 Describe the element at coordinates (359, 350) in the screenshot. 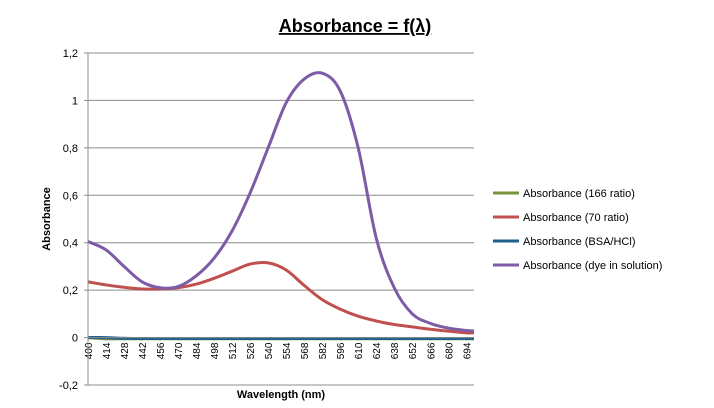

I see `x-tick-label: 610` at that location.